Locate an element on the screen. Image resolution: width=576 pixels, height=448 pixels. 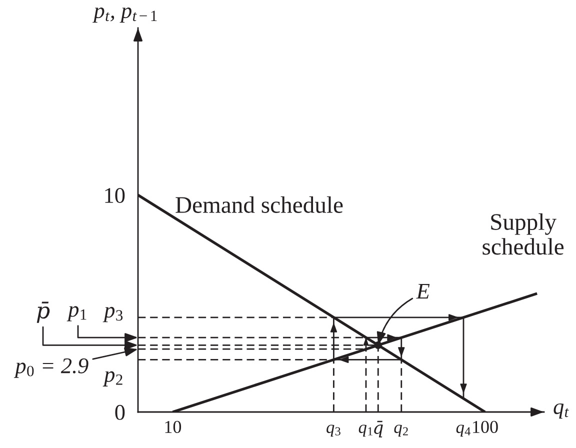
annotation: p$_{2}$ is located at coordinates (112, 378).